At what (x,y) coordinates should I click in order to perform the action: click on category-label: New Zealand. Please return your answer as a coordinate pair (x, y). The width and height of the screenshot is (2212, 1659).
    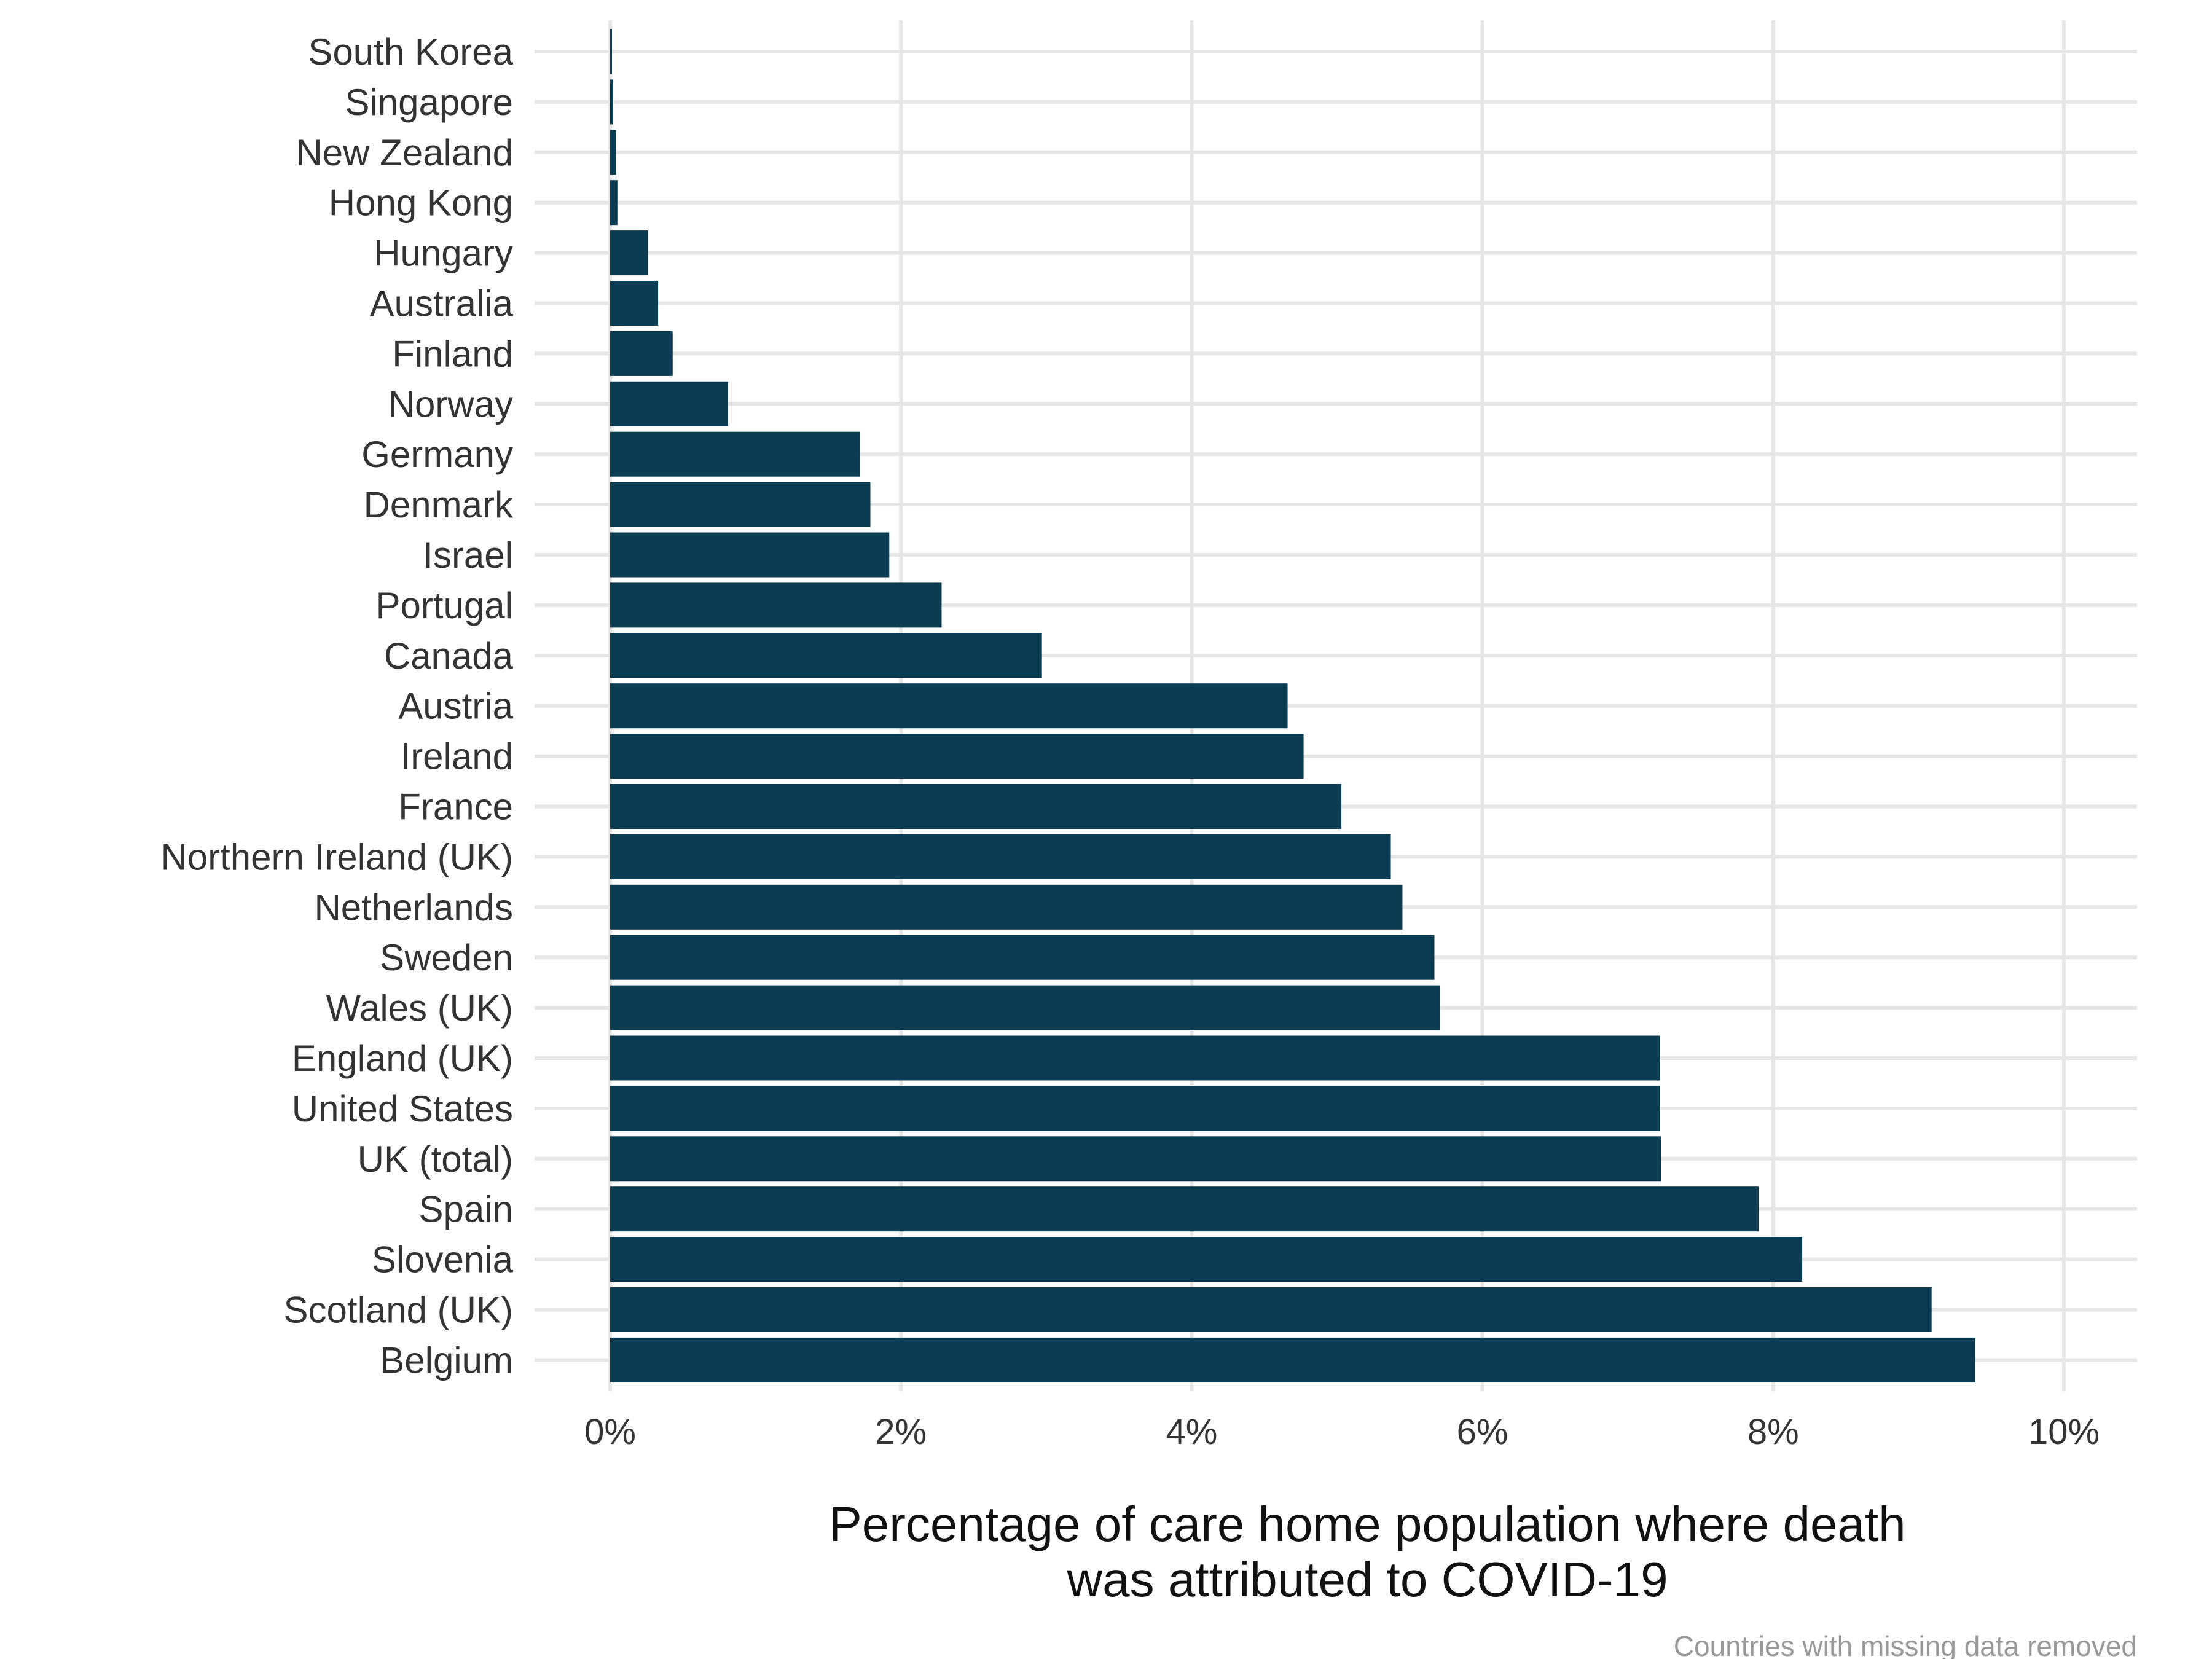
    Looking at the image, I should click on (404, 152).